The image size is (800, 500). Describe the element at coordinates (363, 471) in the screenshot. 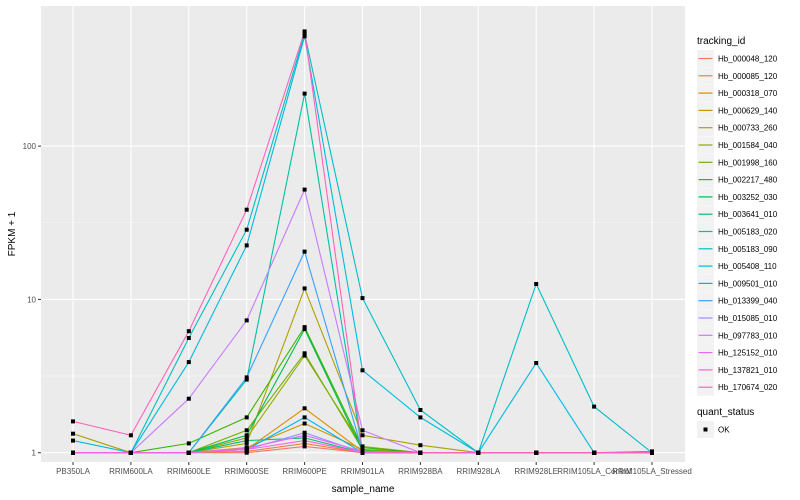

I see `x-tick-label: RRIM901LA` at that location.